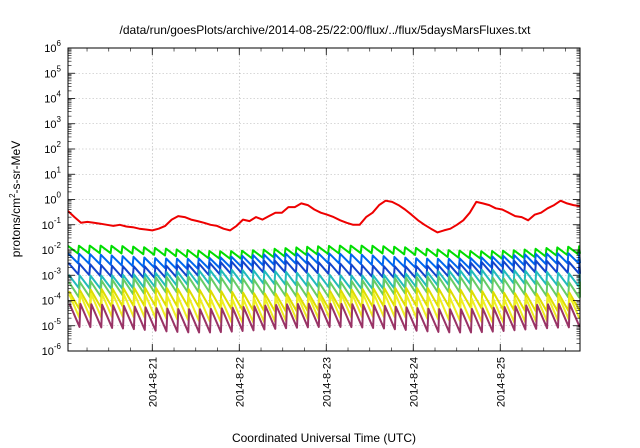 This screenshot has height=448, width=640. I want to click on y-axis-label: protons/cm2-s-sr-MeV, so click(15, 199).